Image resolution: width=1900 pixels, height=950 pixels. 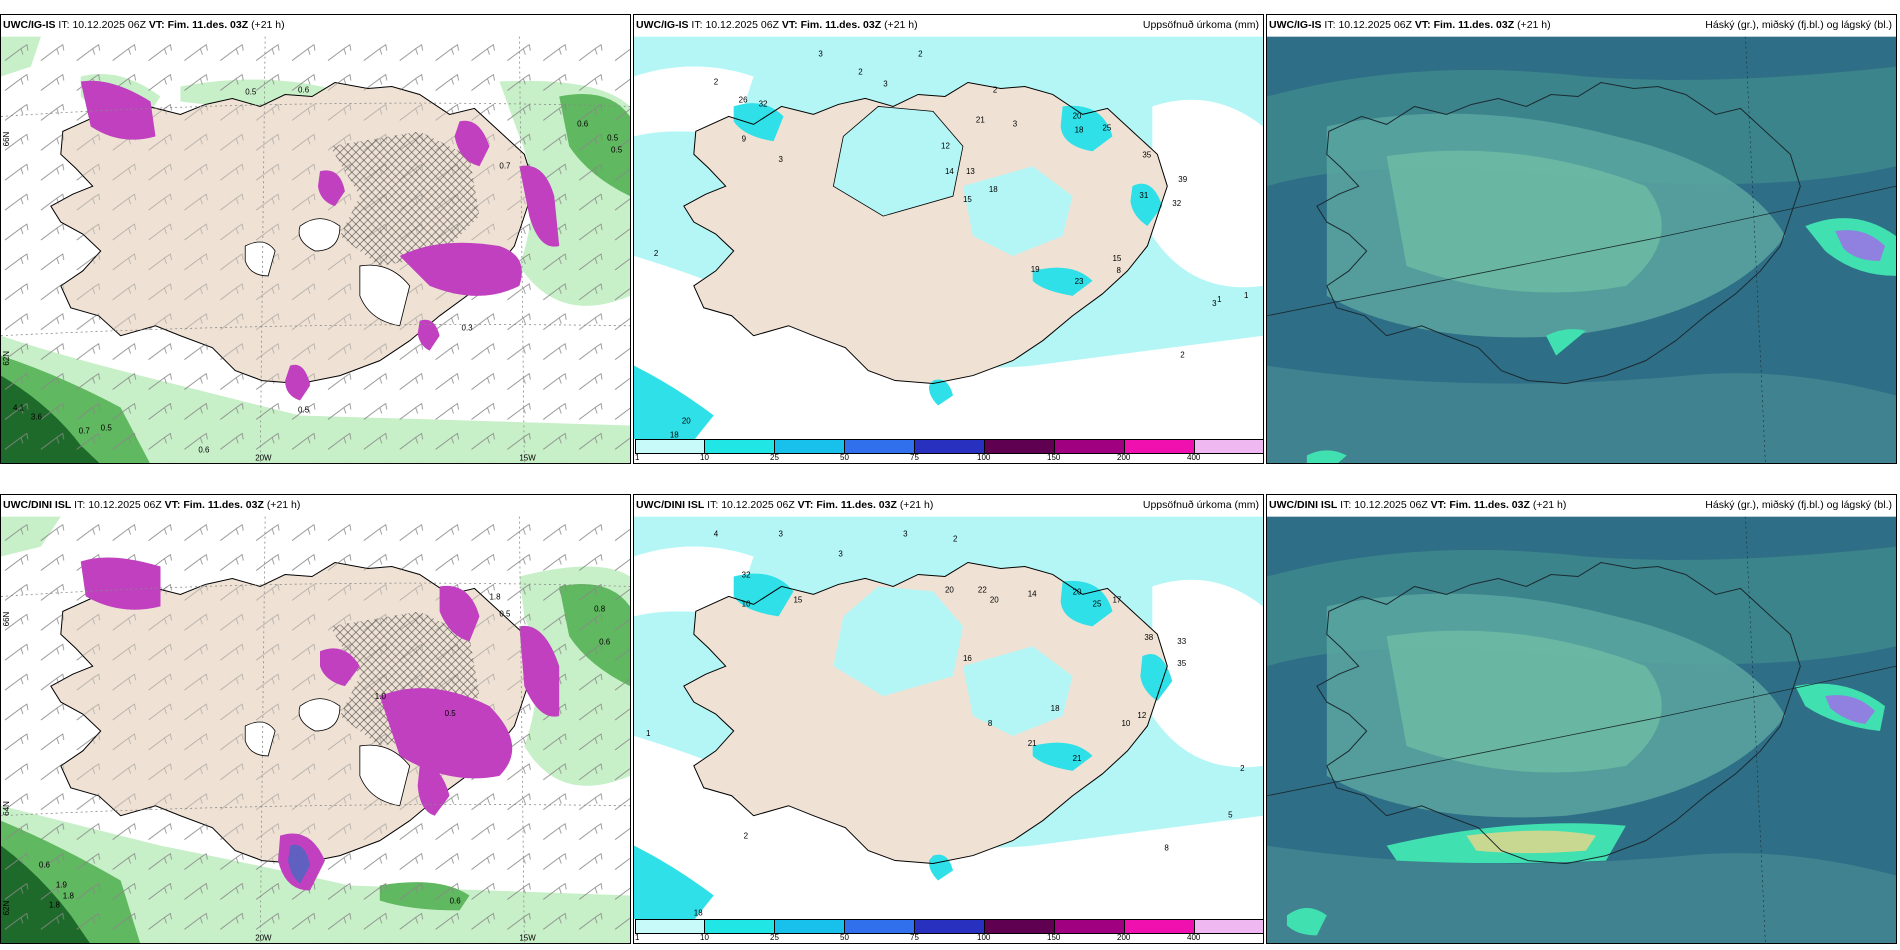 What do you see at coordinates (263, 457) in the screenshot?
I see `lon-label: 20W` at bounding box center [263, 457].